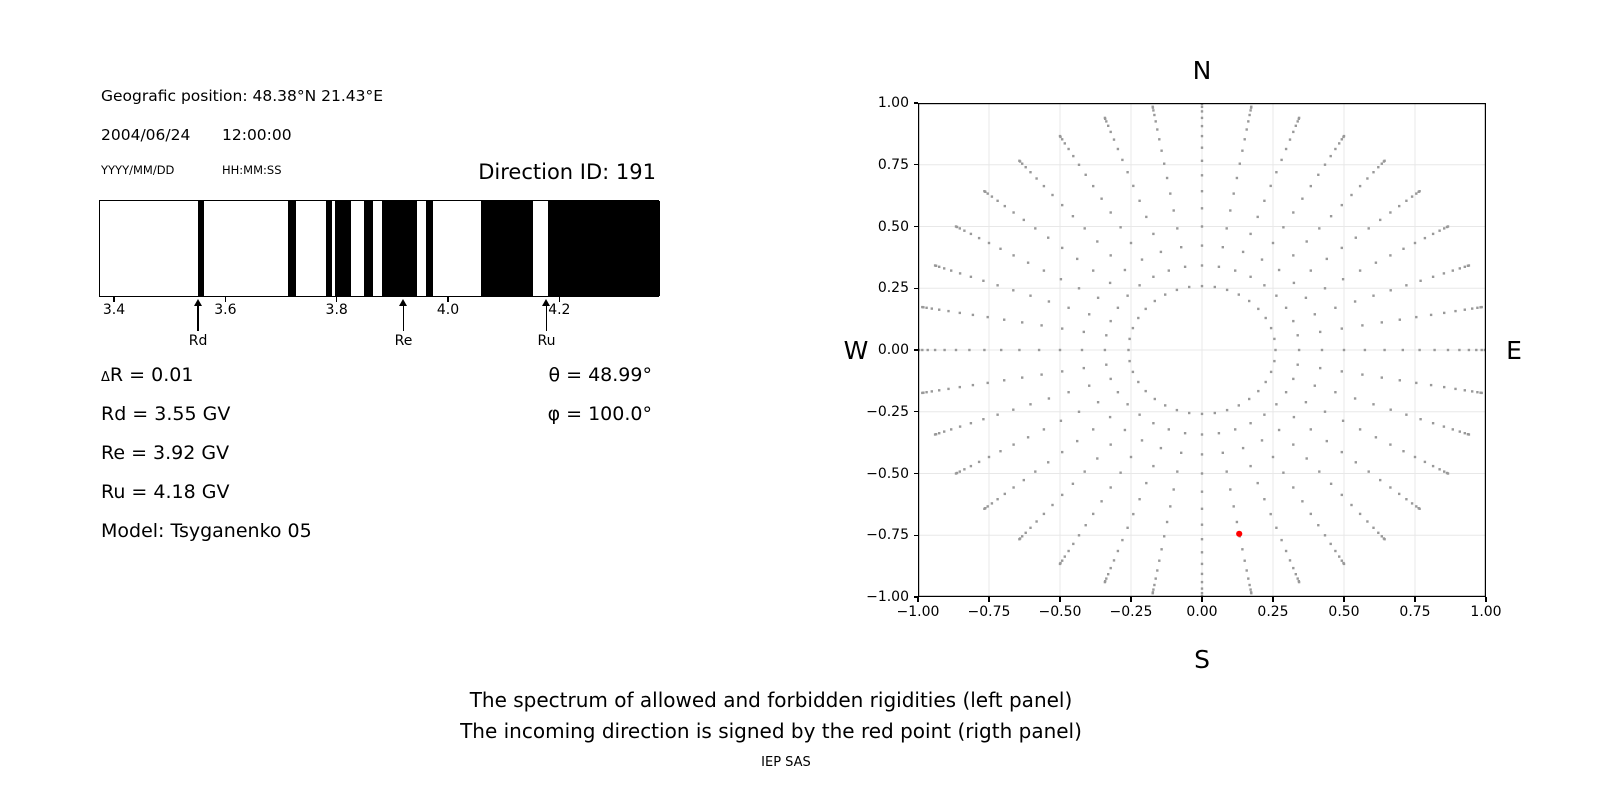 The width and height of the screenshot is (1600, 800). What do you see at coordinates (146, 135) in the screenshot?
I see `observation-date: 2004/06/24` at bounding box center [146, 135].